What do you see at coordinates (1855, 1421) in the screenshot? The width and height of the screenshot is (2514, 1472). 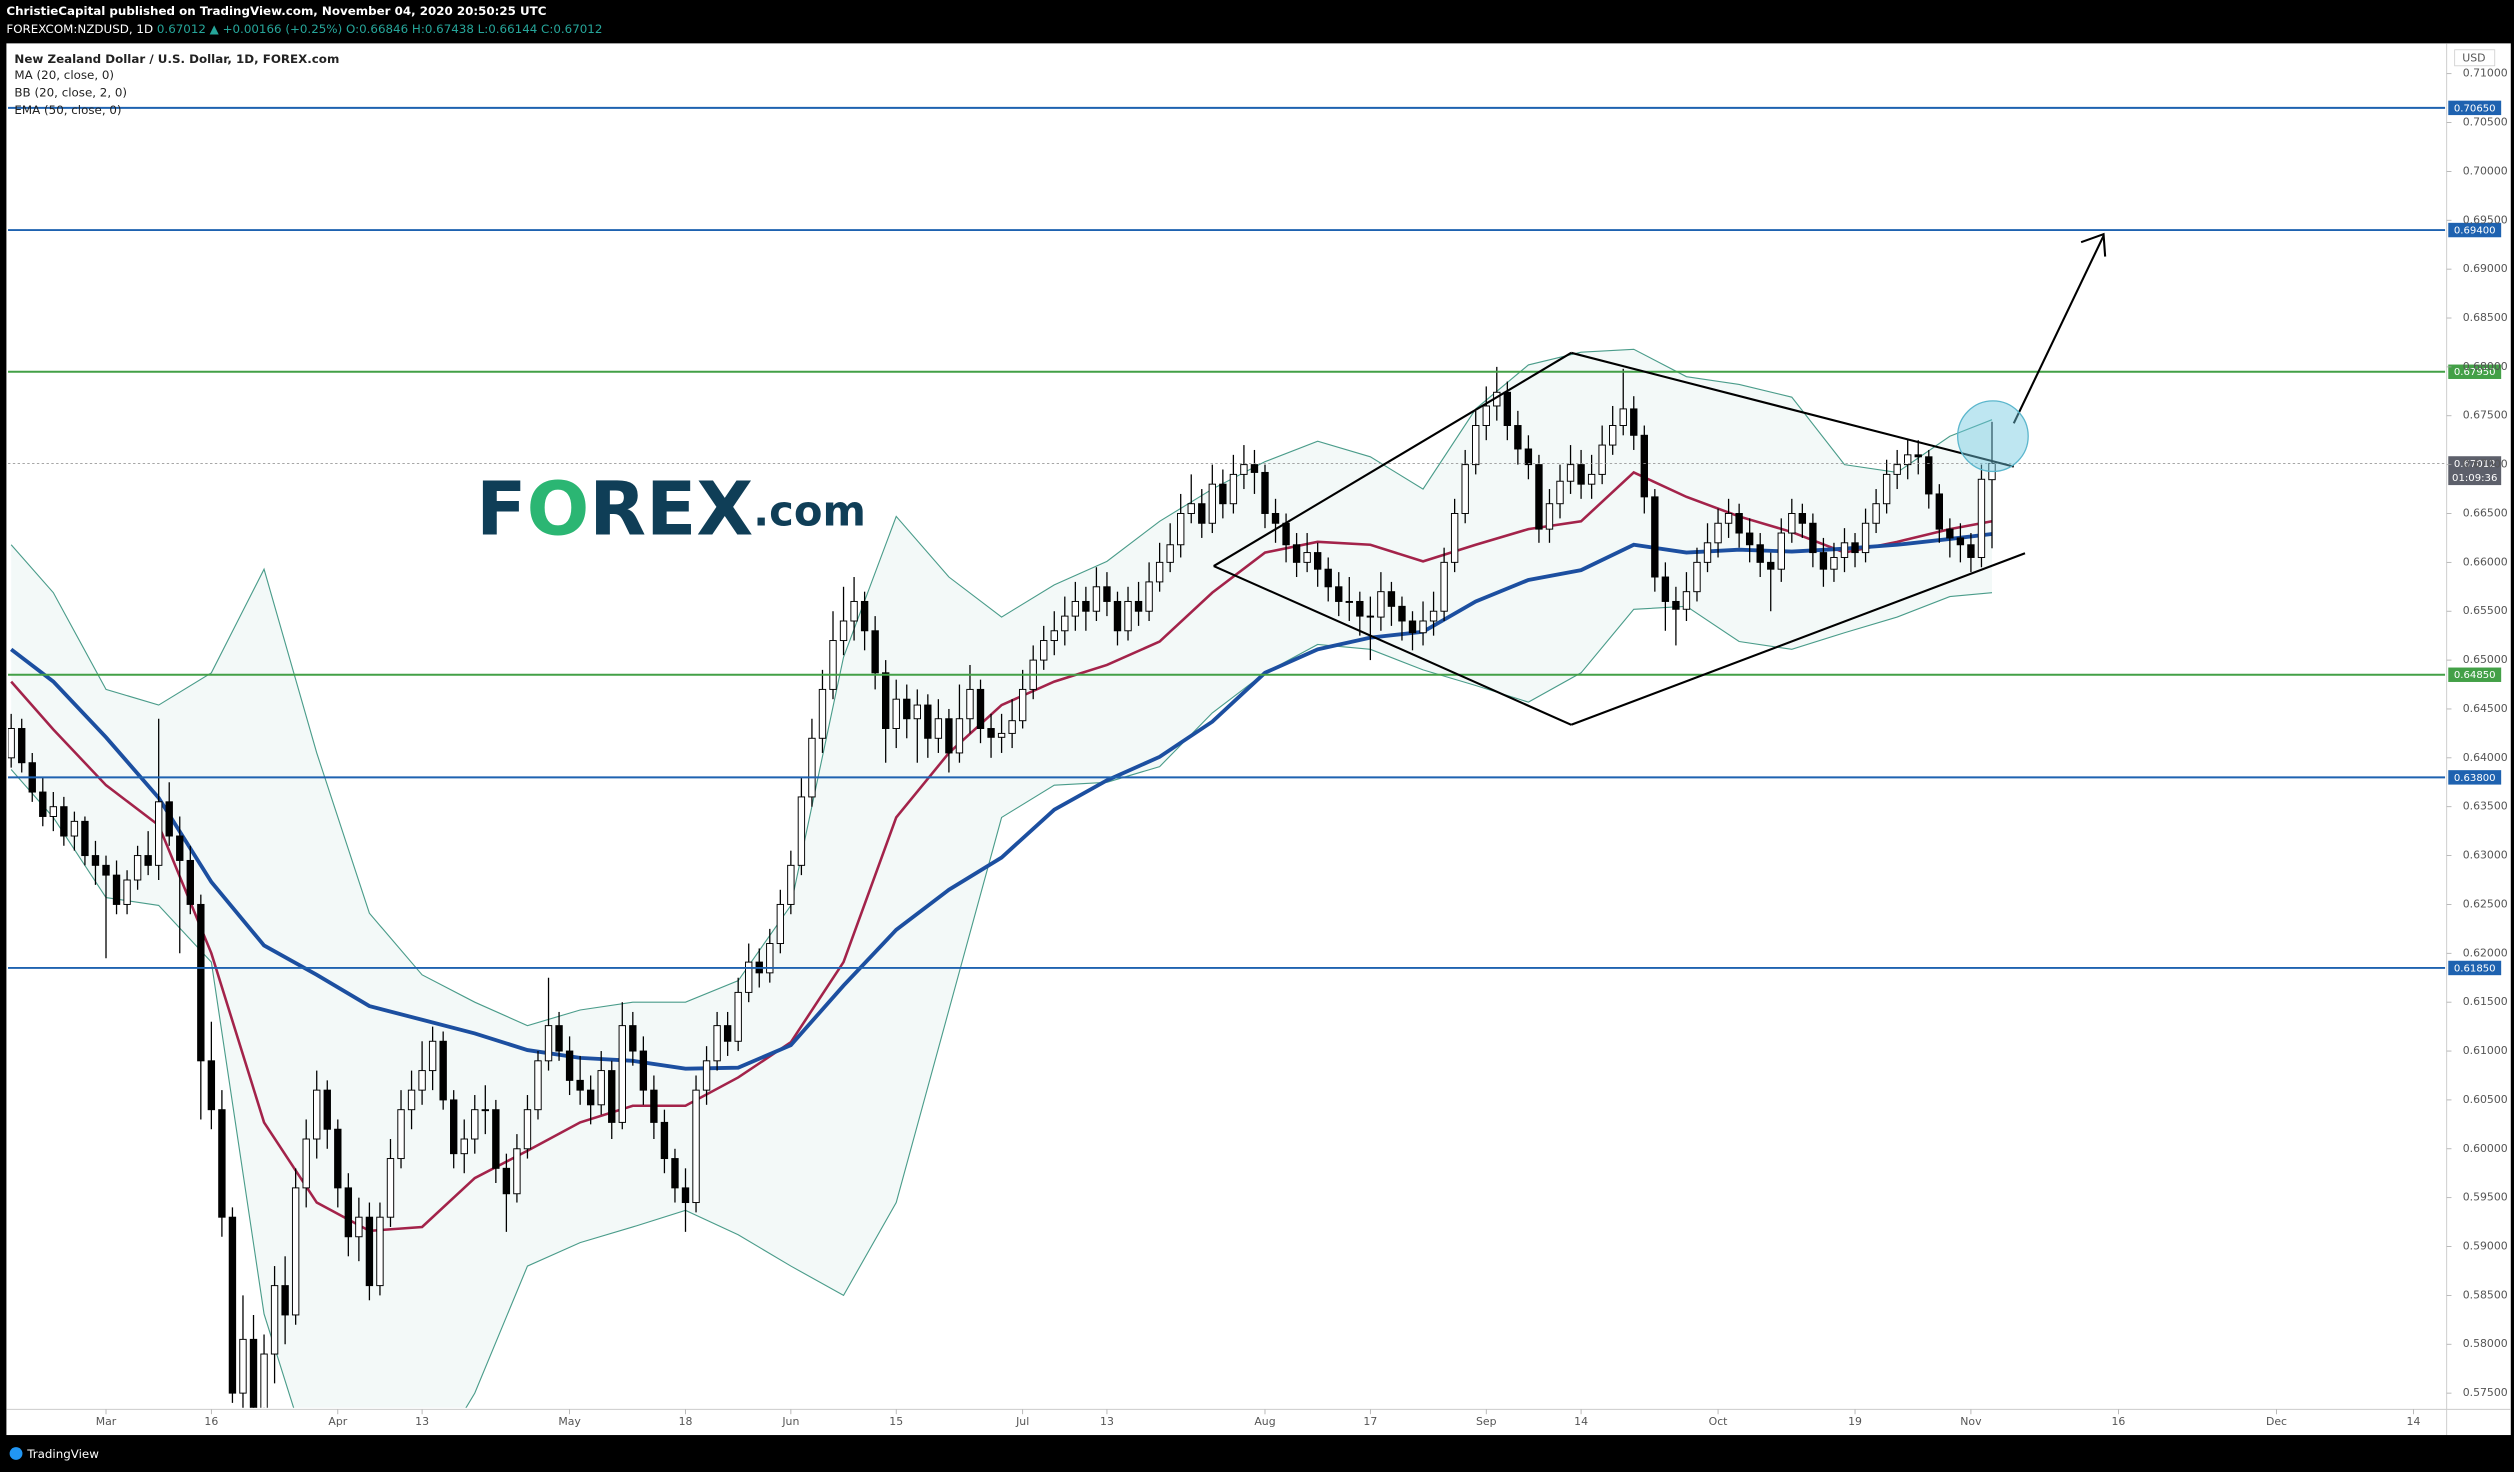 I see `x-tick-label: 19` at bounding box center [1855, 1421].